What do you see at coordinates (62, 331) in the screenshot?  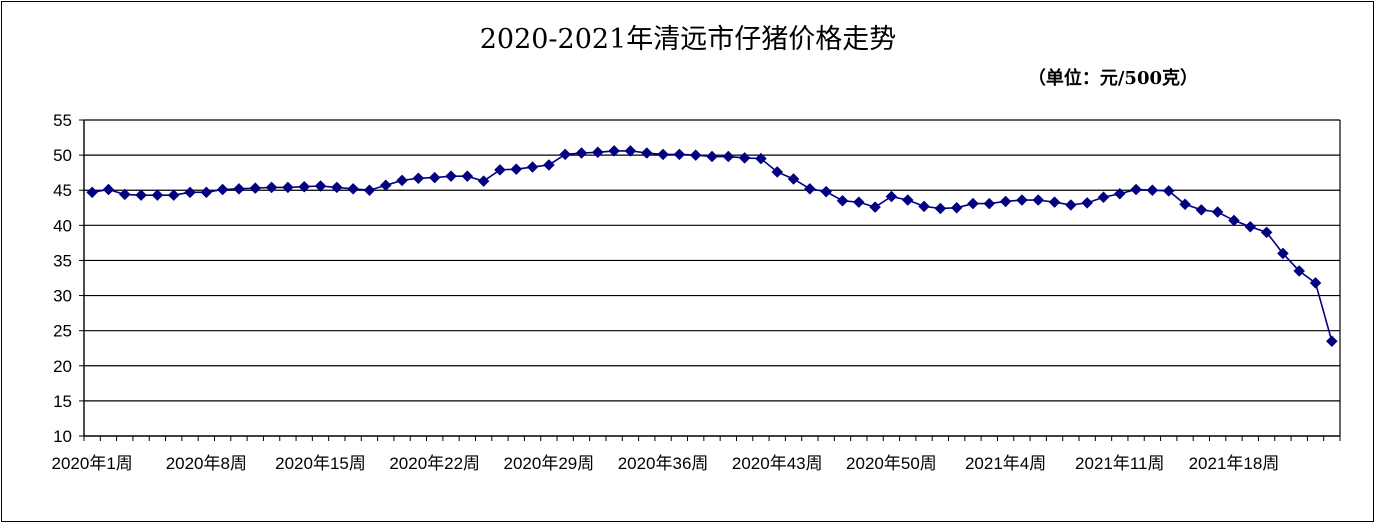 I see `y-tick-label-25: 25` at bounding box center [62, 331].